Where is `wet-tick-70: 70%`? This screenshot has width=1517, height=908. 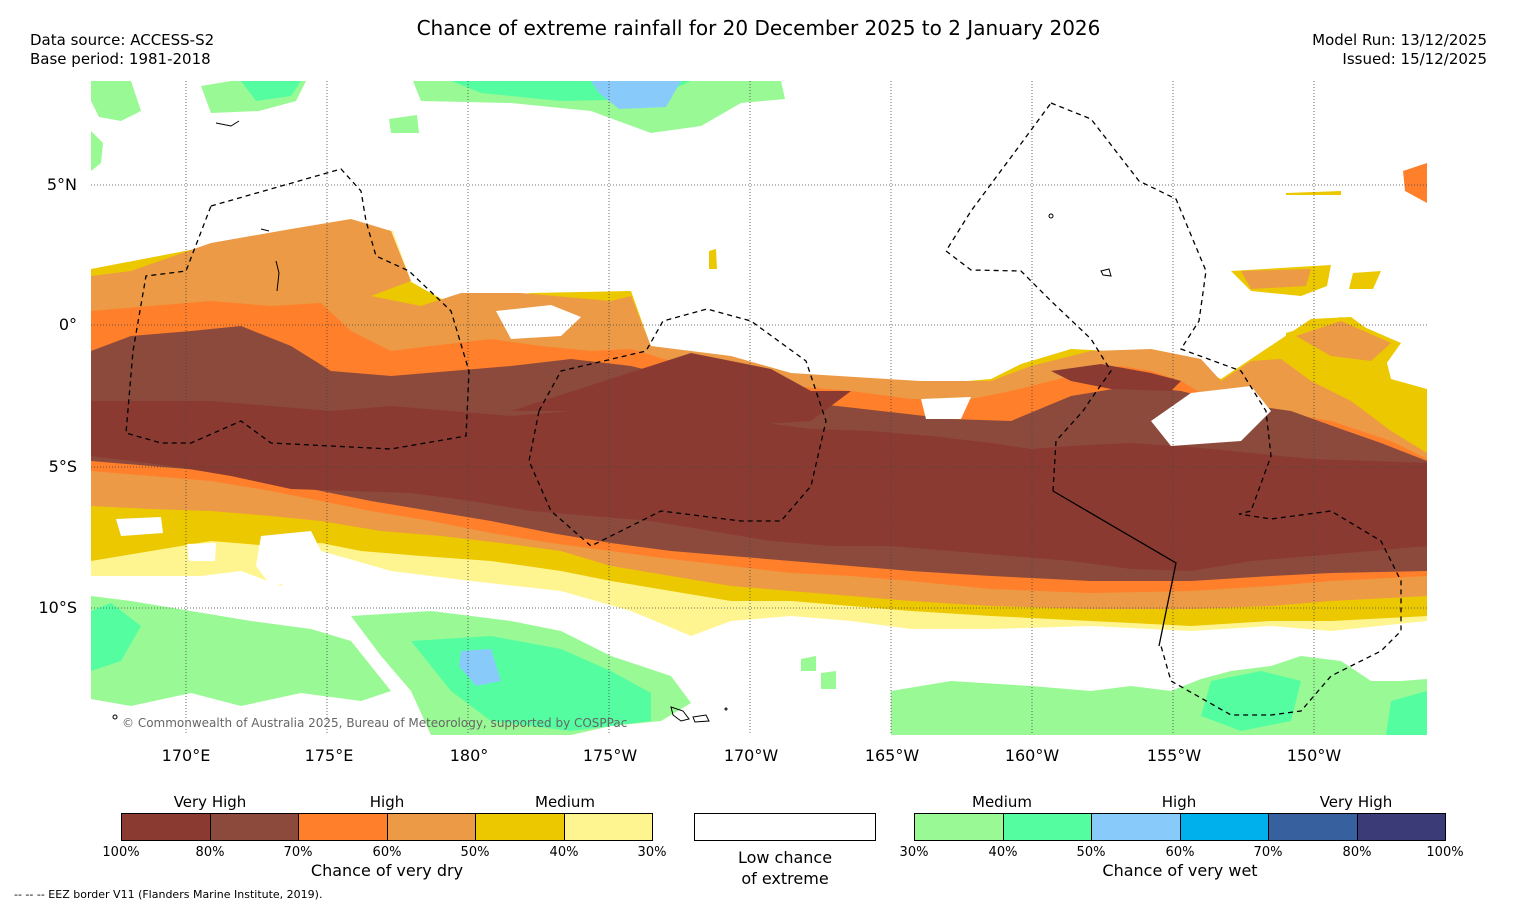
wet-tick-70: 70% is located at coordinates (1268, 852).